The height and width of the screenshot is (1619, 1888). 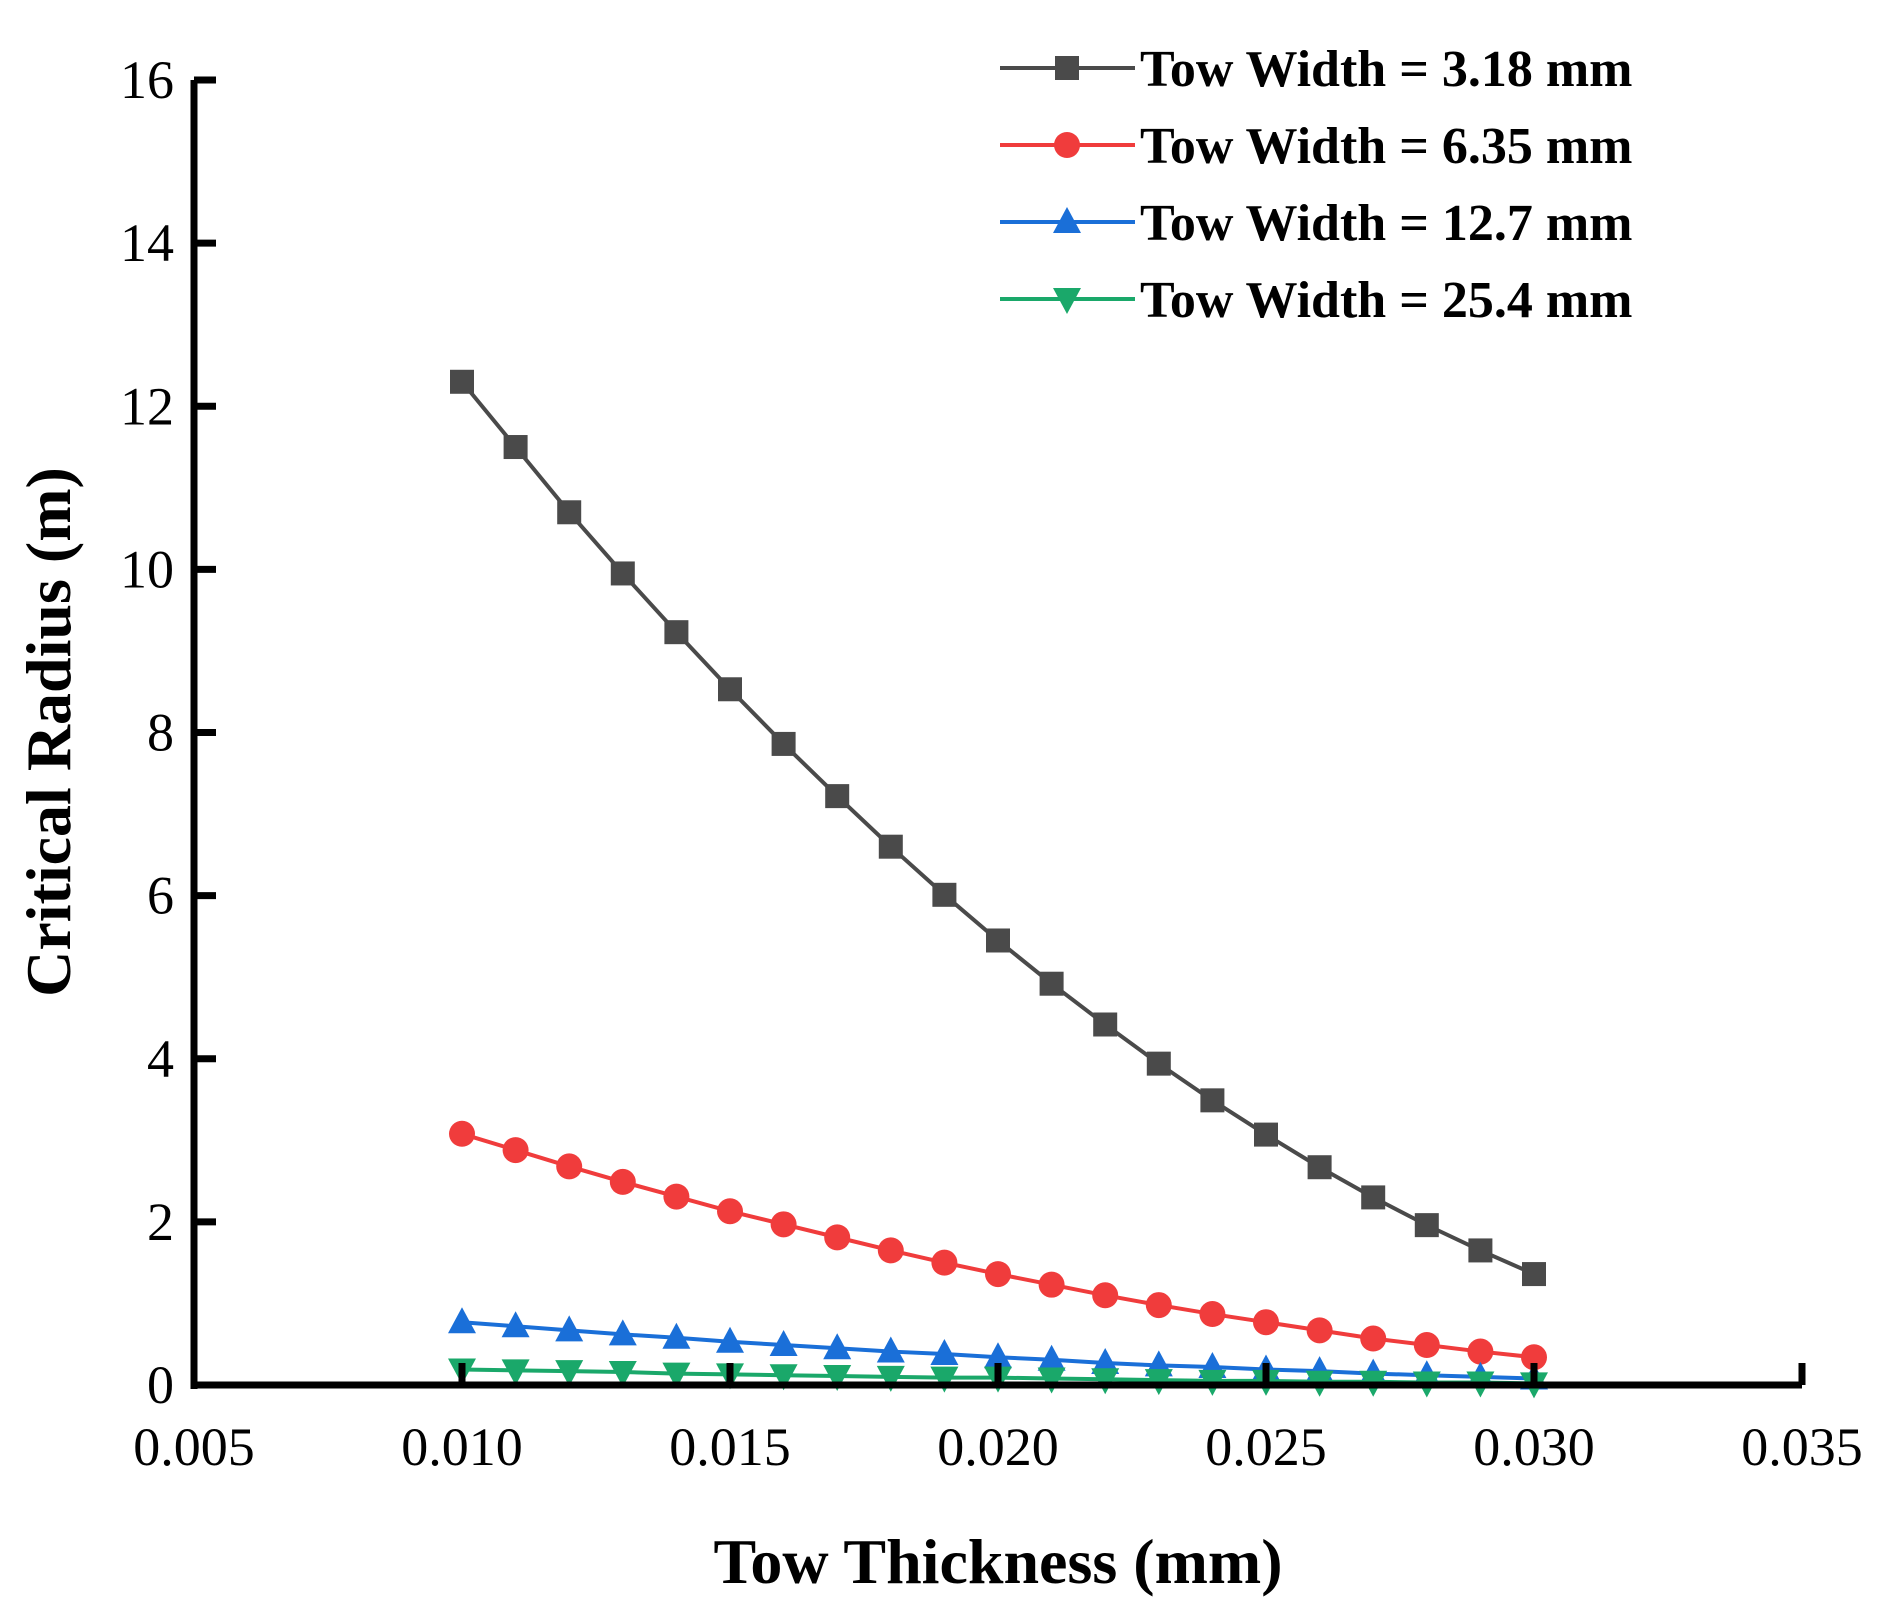 What do you see at coordinates (147, 80) in the screenshot?
I see `y-tick-label: 16` at bounding box center [147, 80].